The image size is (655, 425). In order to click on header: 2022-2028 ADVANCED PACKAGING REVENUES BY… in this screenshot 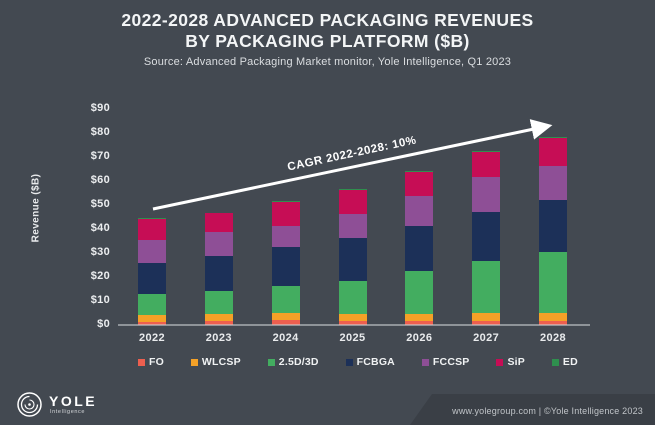, I will do `click(327, 39)`.